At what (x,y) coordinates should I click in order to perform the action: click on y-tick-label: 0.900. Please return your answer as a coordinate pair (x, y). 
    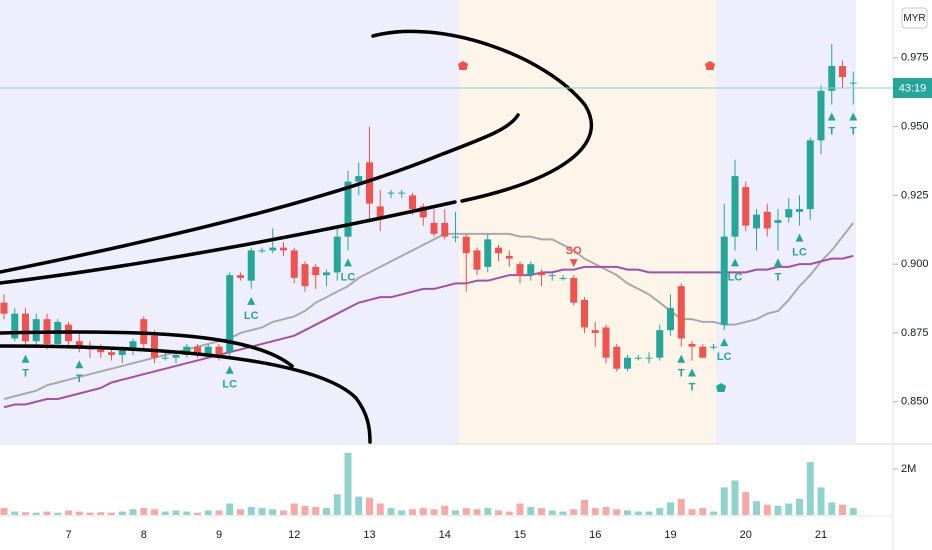
    Looking at the image, I should click on (915, 264).